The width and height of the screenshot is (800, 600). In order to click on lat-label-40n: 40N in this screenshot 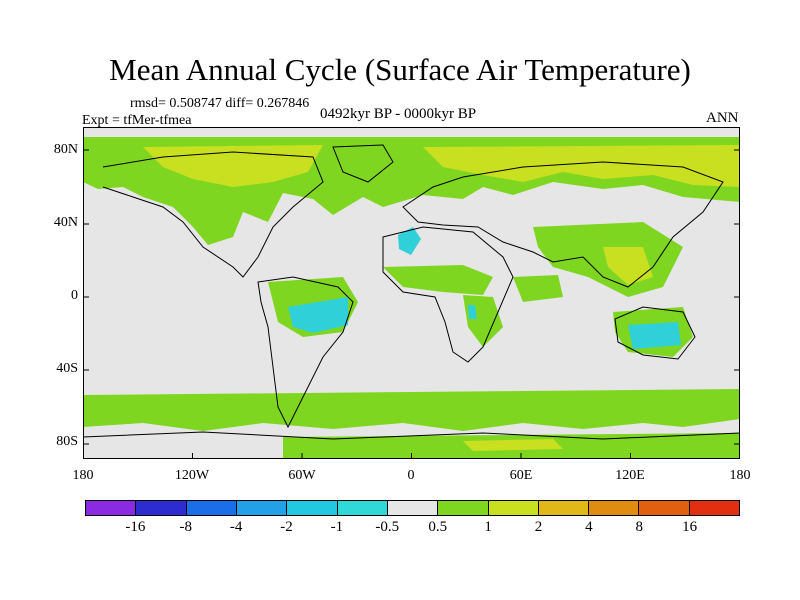, I will do `click(65, 222)`.